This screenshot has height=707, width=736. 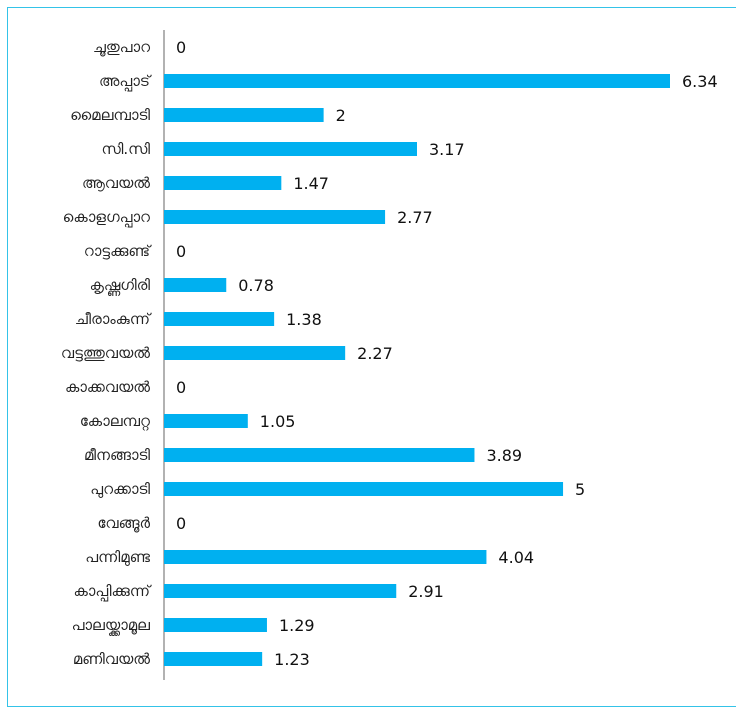 I want to click on category-label: വട്ടത്തുവയൽ, so click(x=105, y=353).